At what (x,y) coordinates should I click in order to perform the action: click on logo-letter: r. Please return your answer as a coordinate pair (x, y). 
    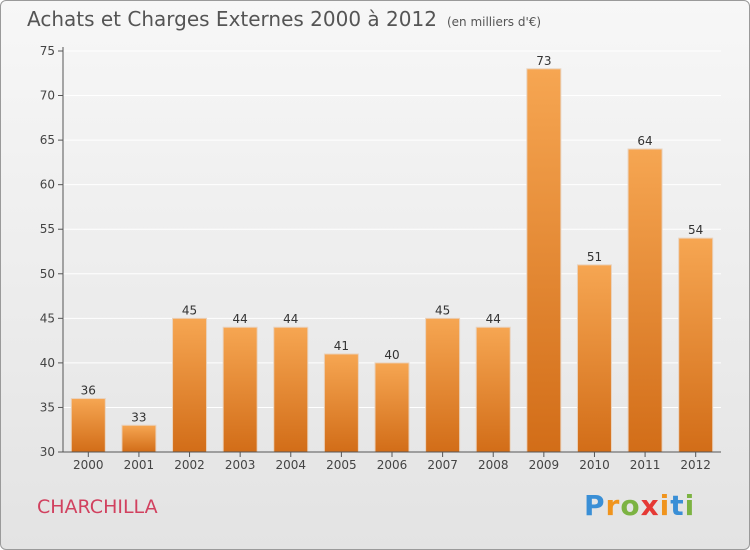
    Looking at the image, I should click on (613, 505).